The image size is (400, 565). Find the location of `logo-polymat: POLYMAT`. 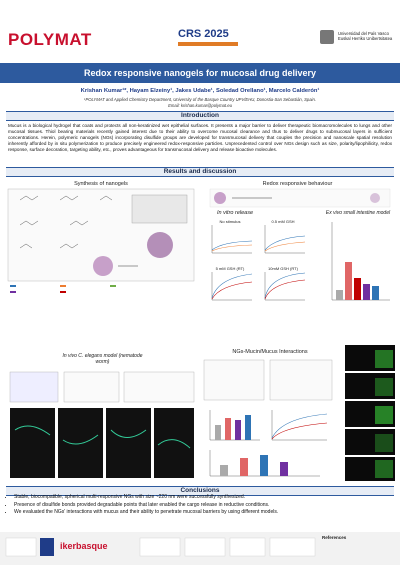

logo-polymat: POLYMAT is located at coordinates (50, 39).